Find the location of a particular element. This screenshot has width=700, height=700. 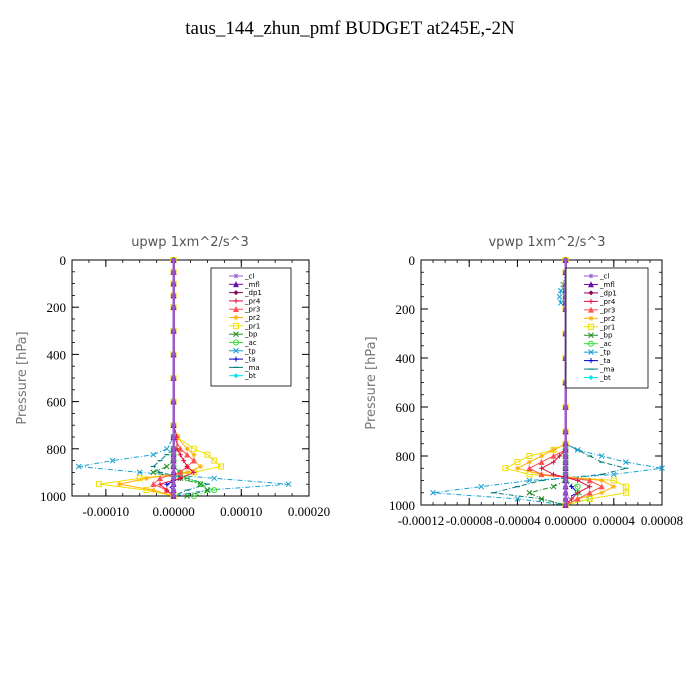

legend-marker-pr1 is located at coordinates (591, 326).